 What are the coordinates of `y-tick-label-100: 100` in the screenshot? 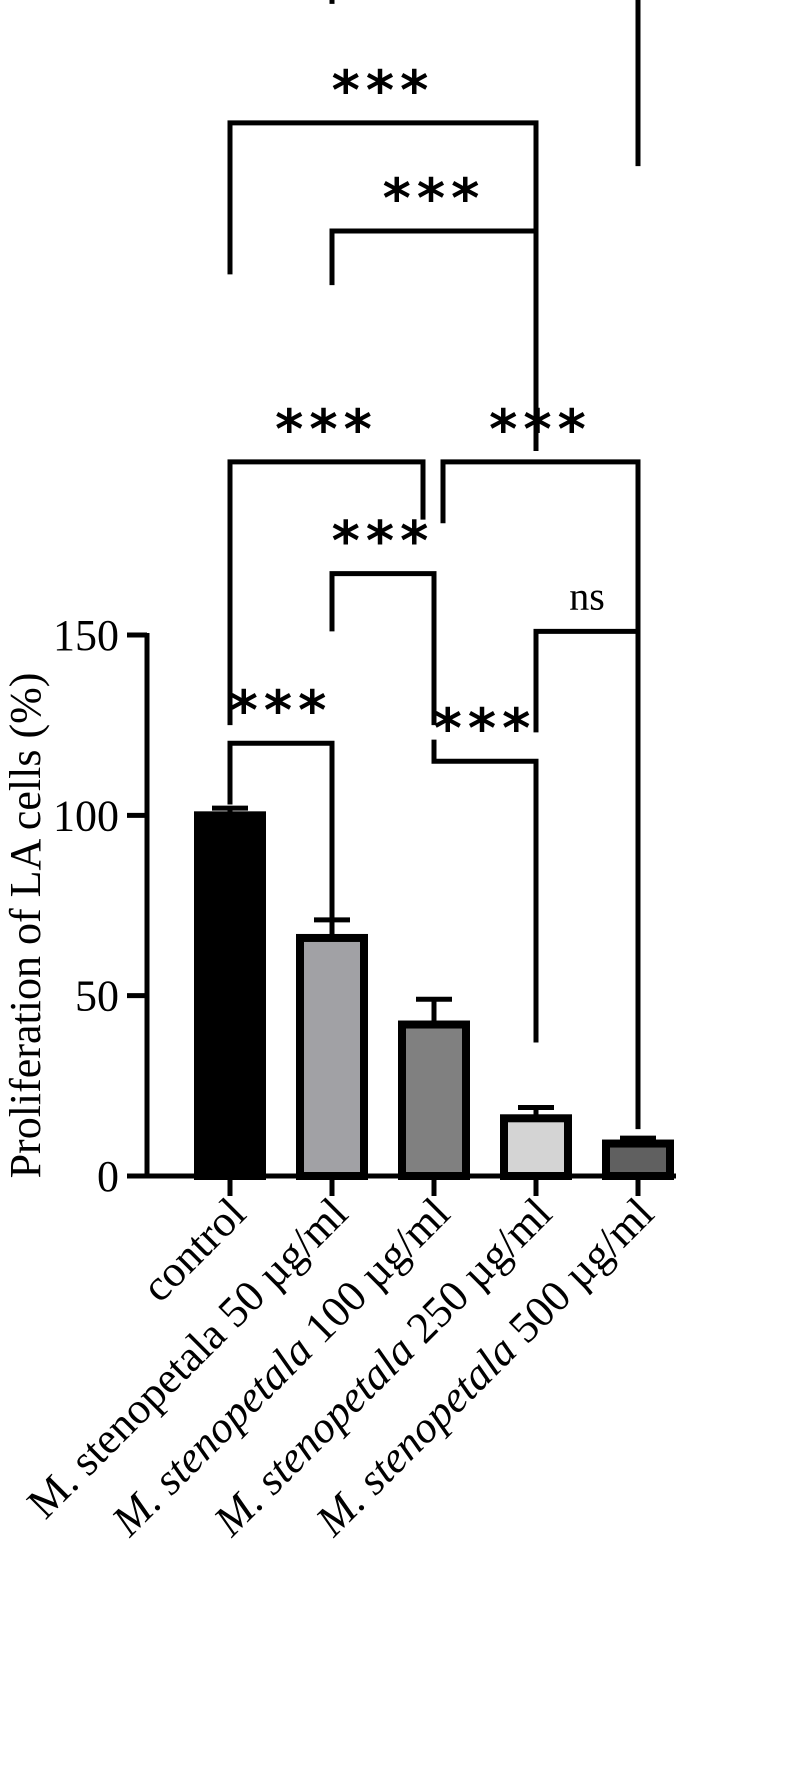 It's located at (86, 815).